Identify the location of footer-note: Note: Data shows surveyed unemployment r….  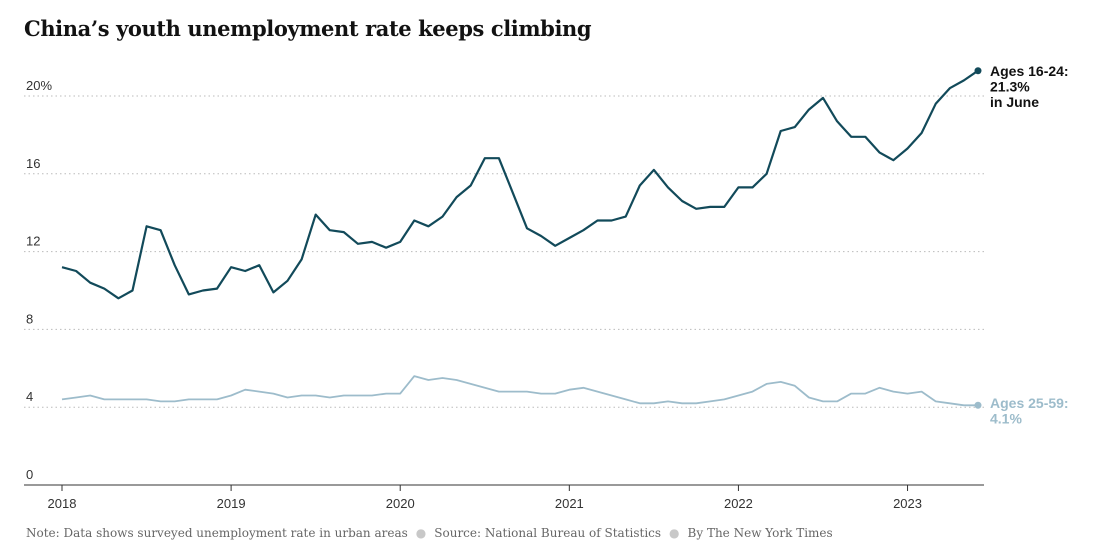
(217, 533).